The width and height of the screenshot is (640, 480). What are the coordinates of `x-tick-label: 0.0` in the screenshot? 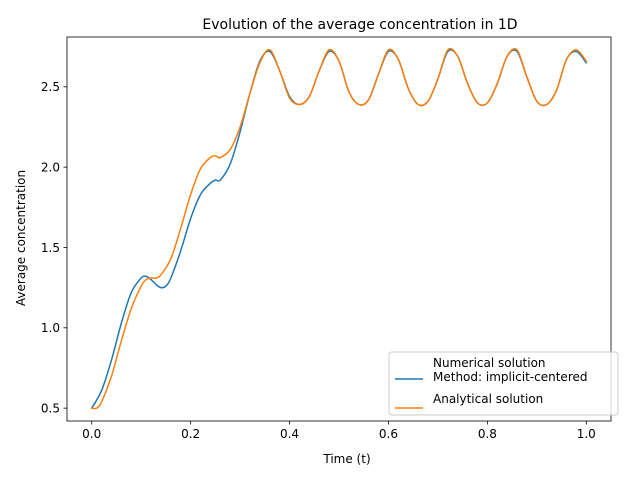 It's located at (91, 434).